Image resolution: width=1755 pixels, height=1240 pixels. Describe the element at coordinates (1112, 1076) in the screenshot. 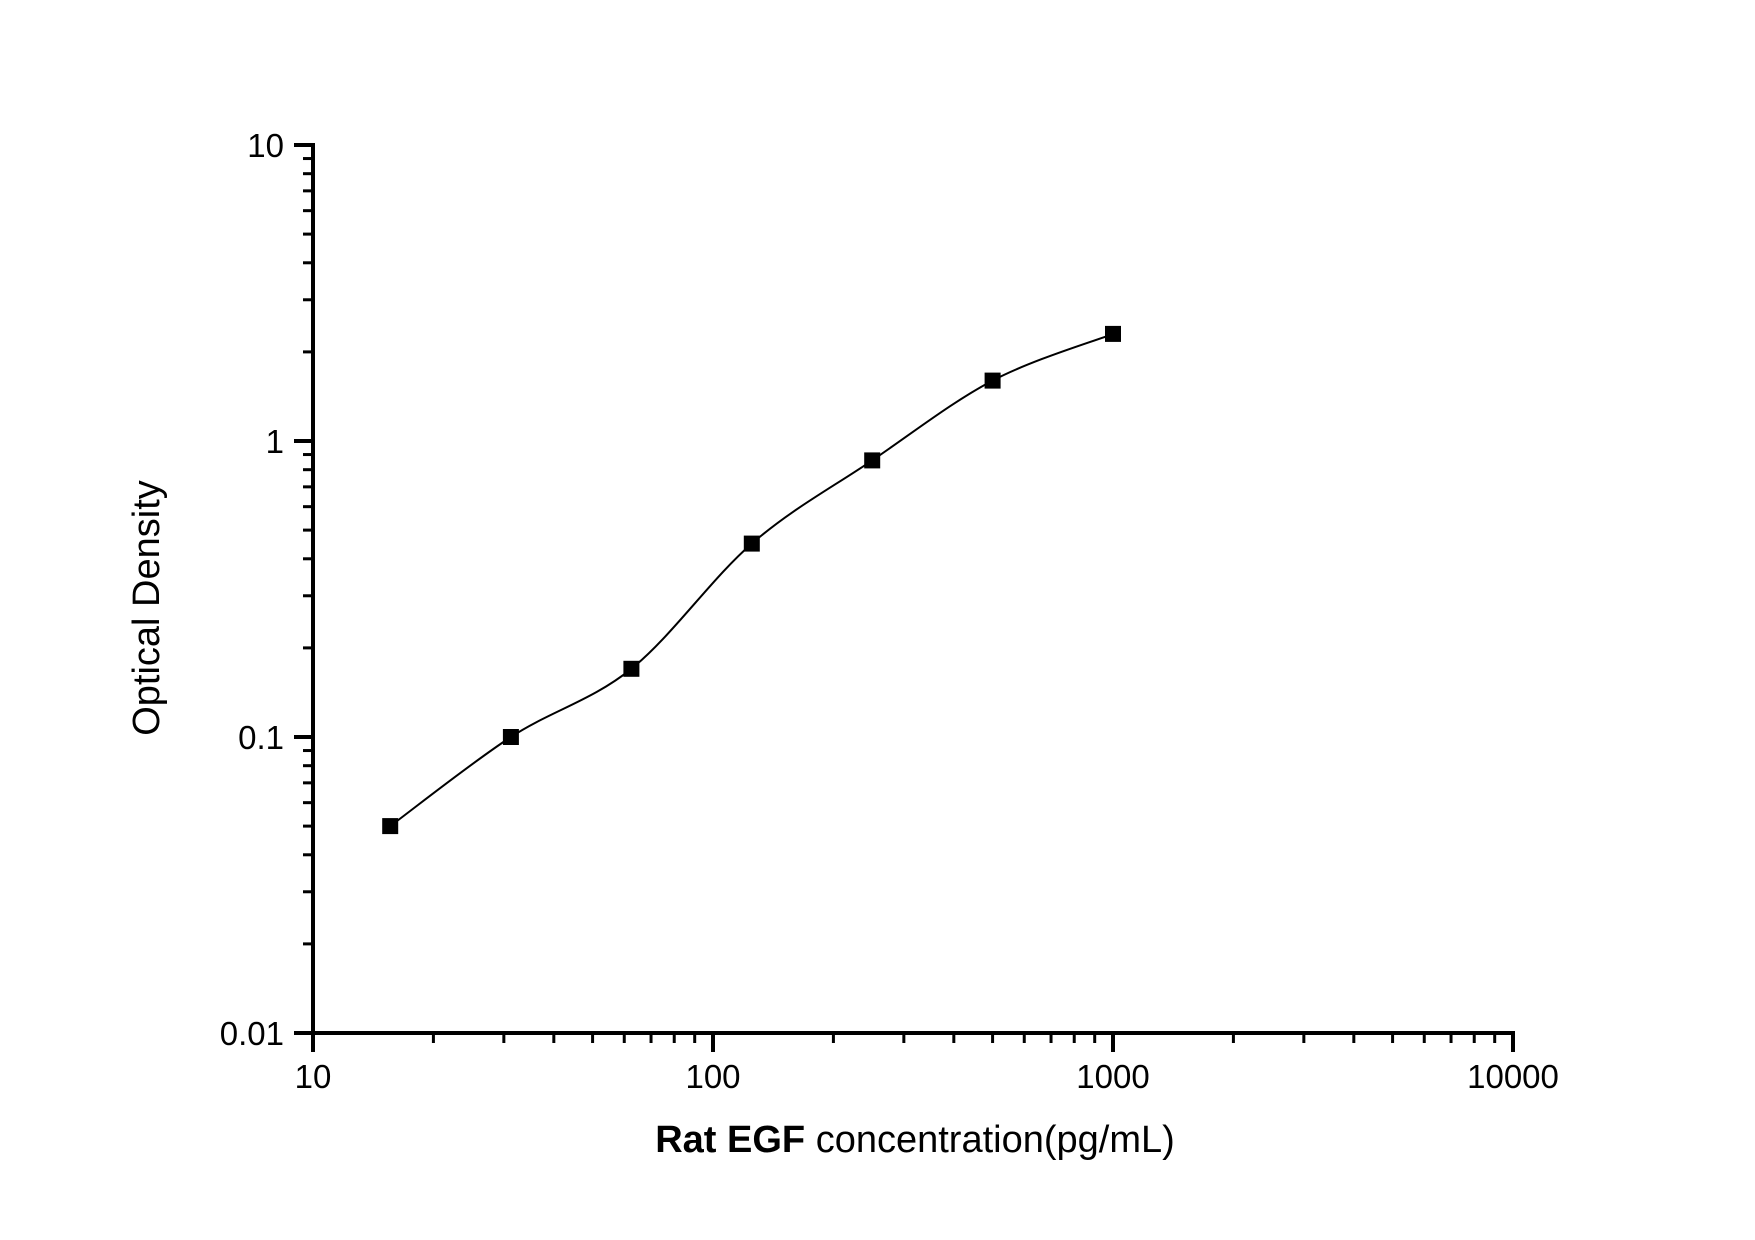

I see `x-tick-label: 1000` at that location.